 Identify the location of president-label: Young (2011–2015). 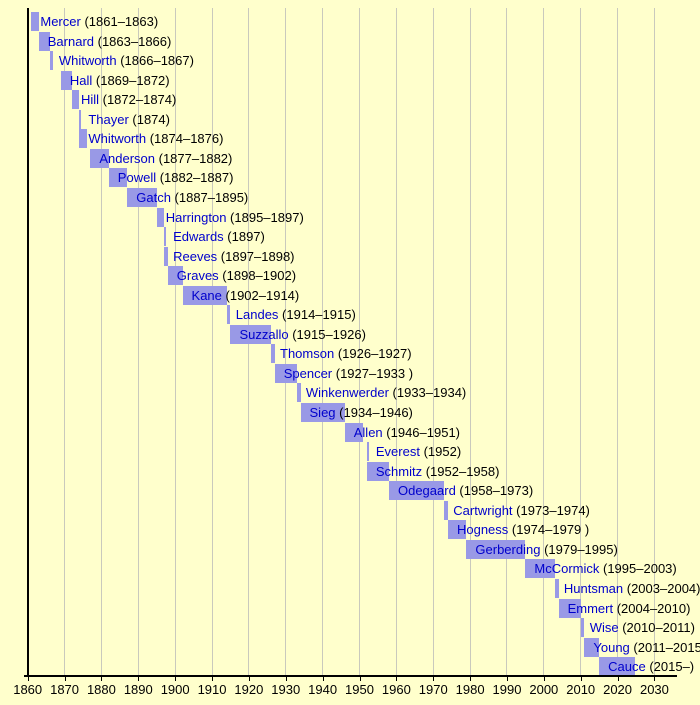
(646, 647).